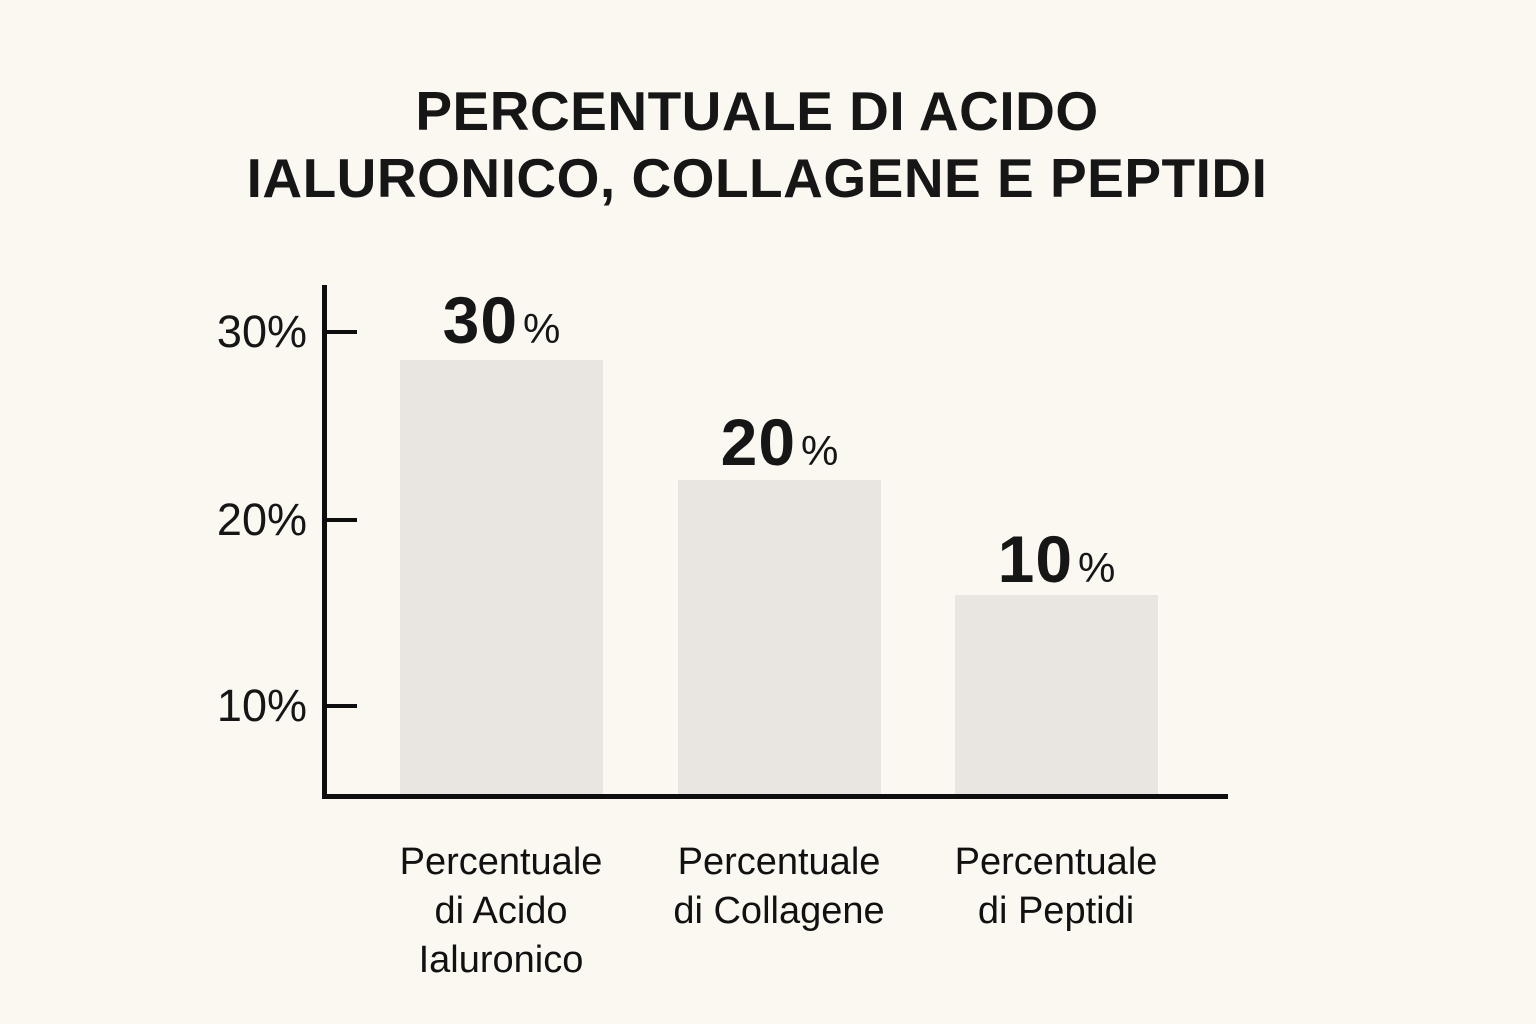 The width and height of the screenshot is (1536, 1024). Describe the element at coordinates (480, 320) in the screenshot. I see `value-number: 30` at that location.